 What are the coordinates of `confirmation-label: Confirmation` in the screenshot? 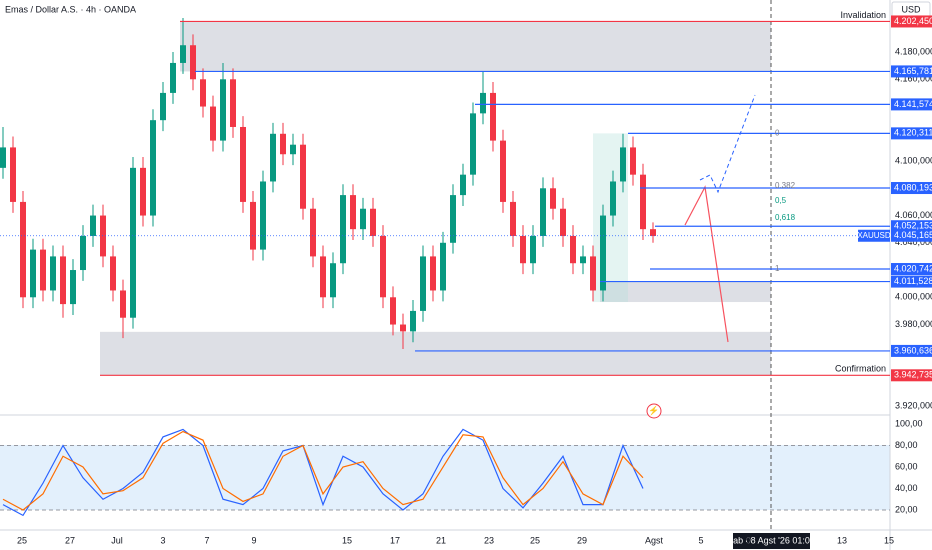 It's located at (860, 369).